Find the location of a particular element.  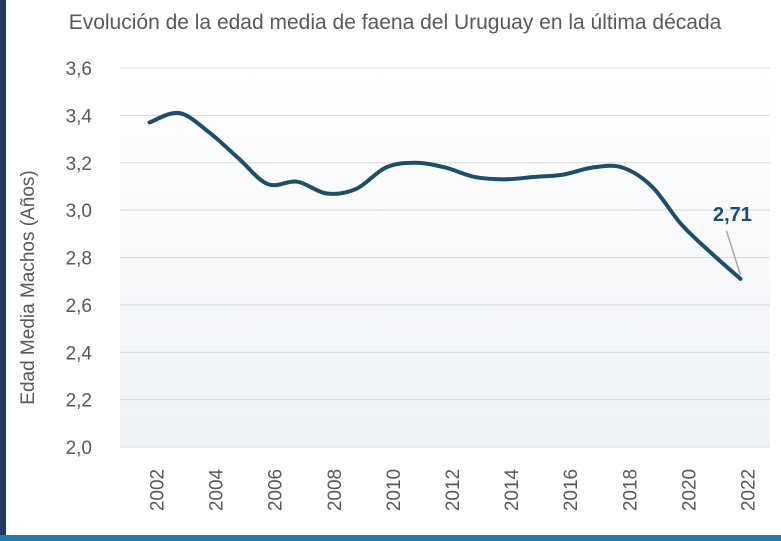

bottom-edge-bar is located at coordinates (390, 538).